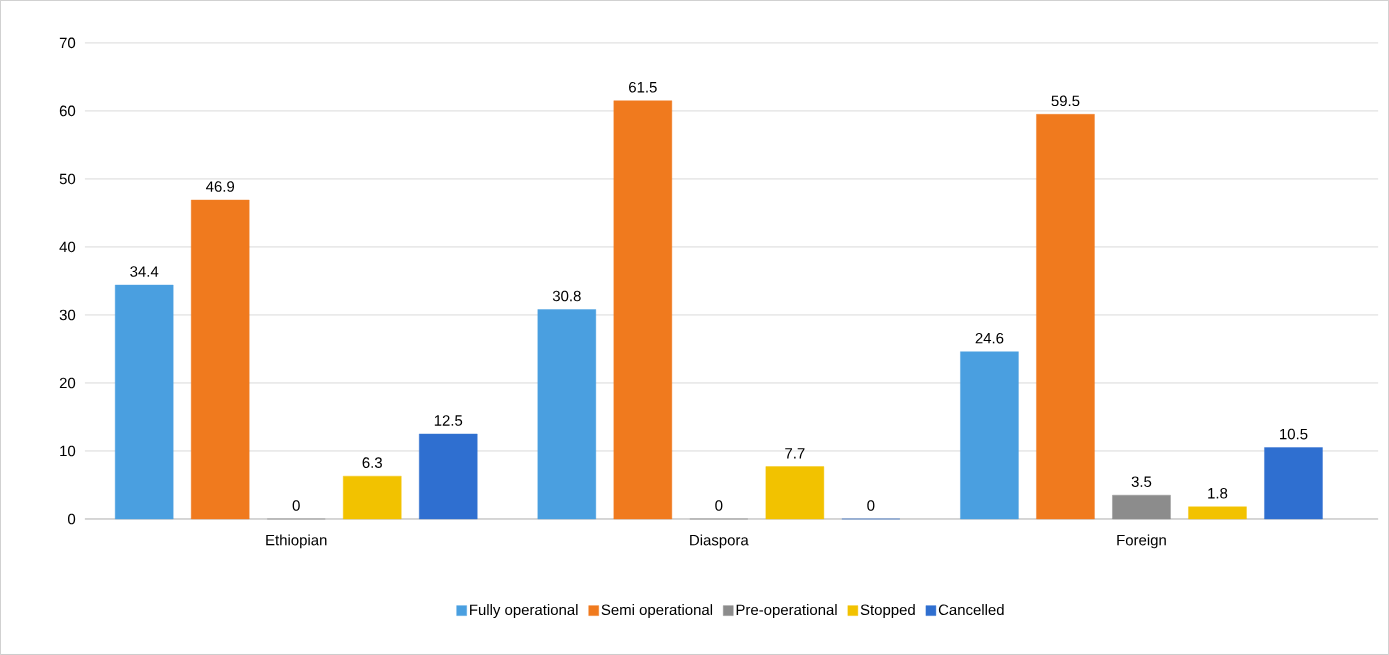  Describe the element at coordinates (67, 179) in the screenshot. I see `y-tick-label: 50` at that location.